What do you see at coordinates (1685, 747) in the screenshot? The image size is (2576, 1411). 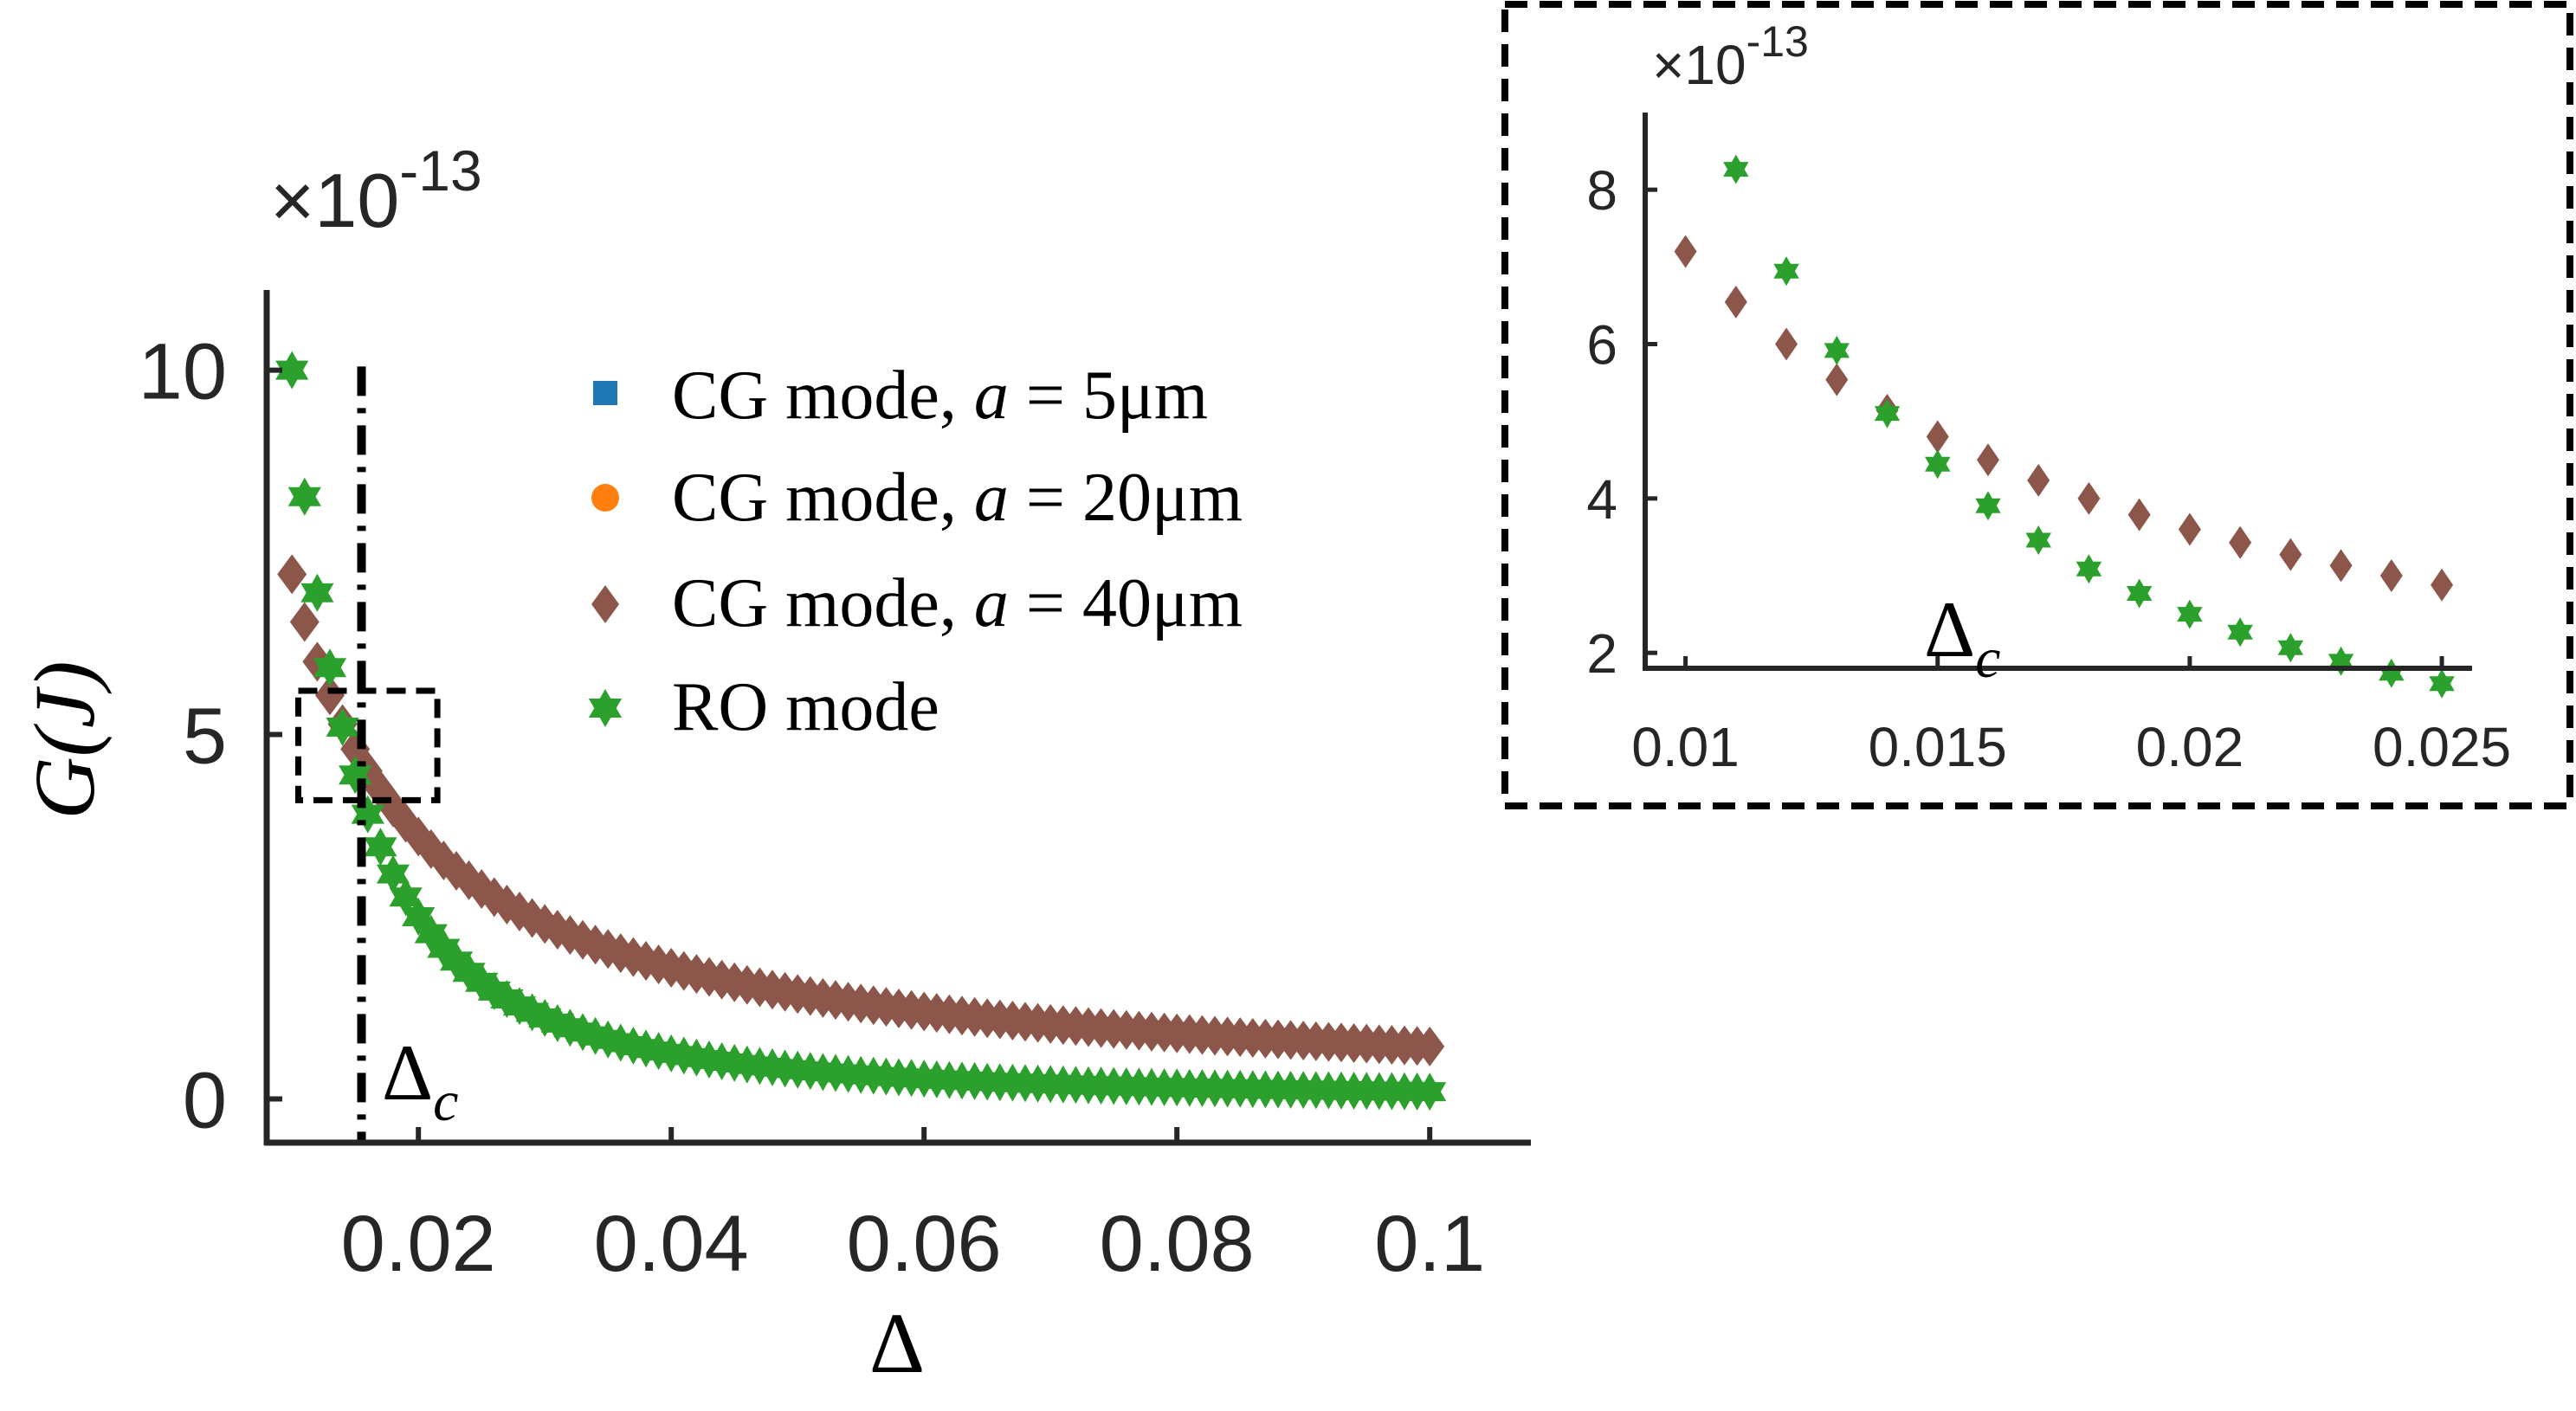 I see `inset-x-tick-label: 0.01` at bounding box center [1685, 747].